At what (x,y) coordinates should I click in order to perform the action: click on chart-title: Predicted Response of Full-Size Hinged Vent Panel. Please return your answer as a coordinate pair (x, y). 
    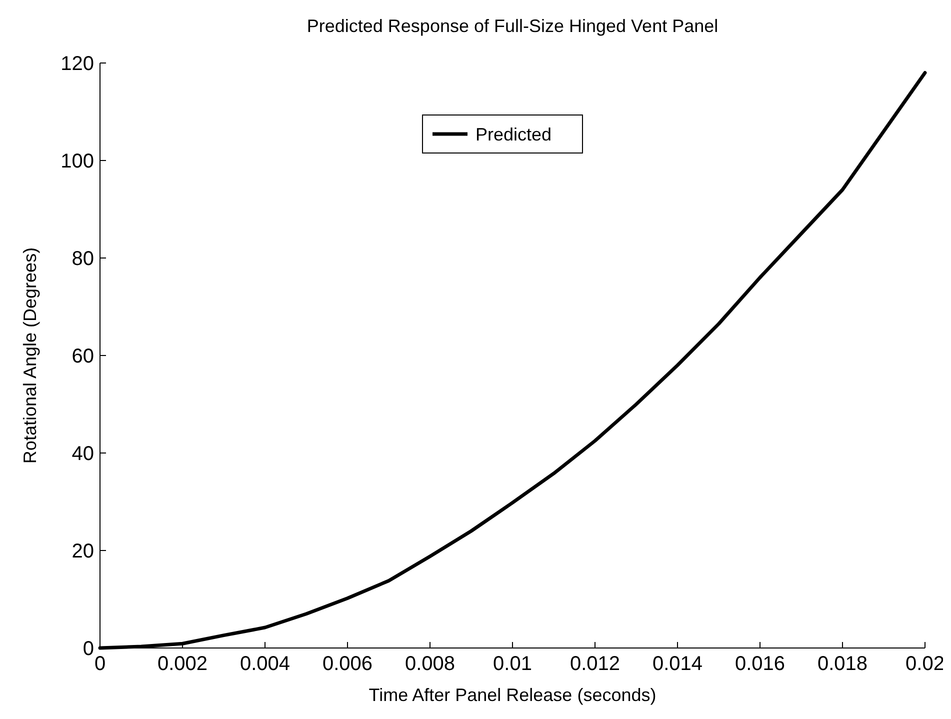
    Looking at the image, I should click on (512, 26).